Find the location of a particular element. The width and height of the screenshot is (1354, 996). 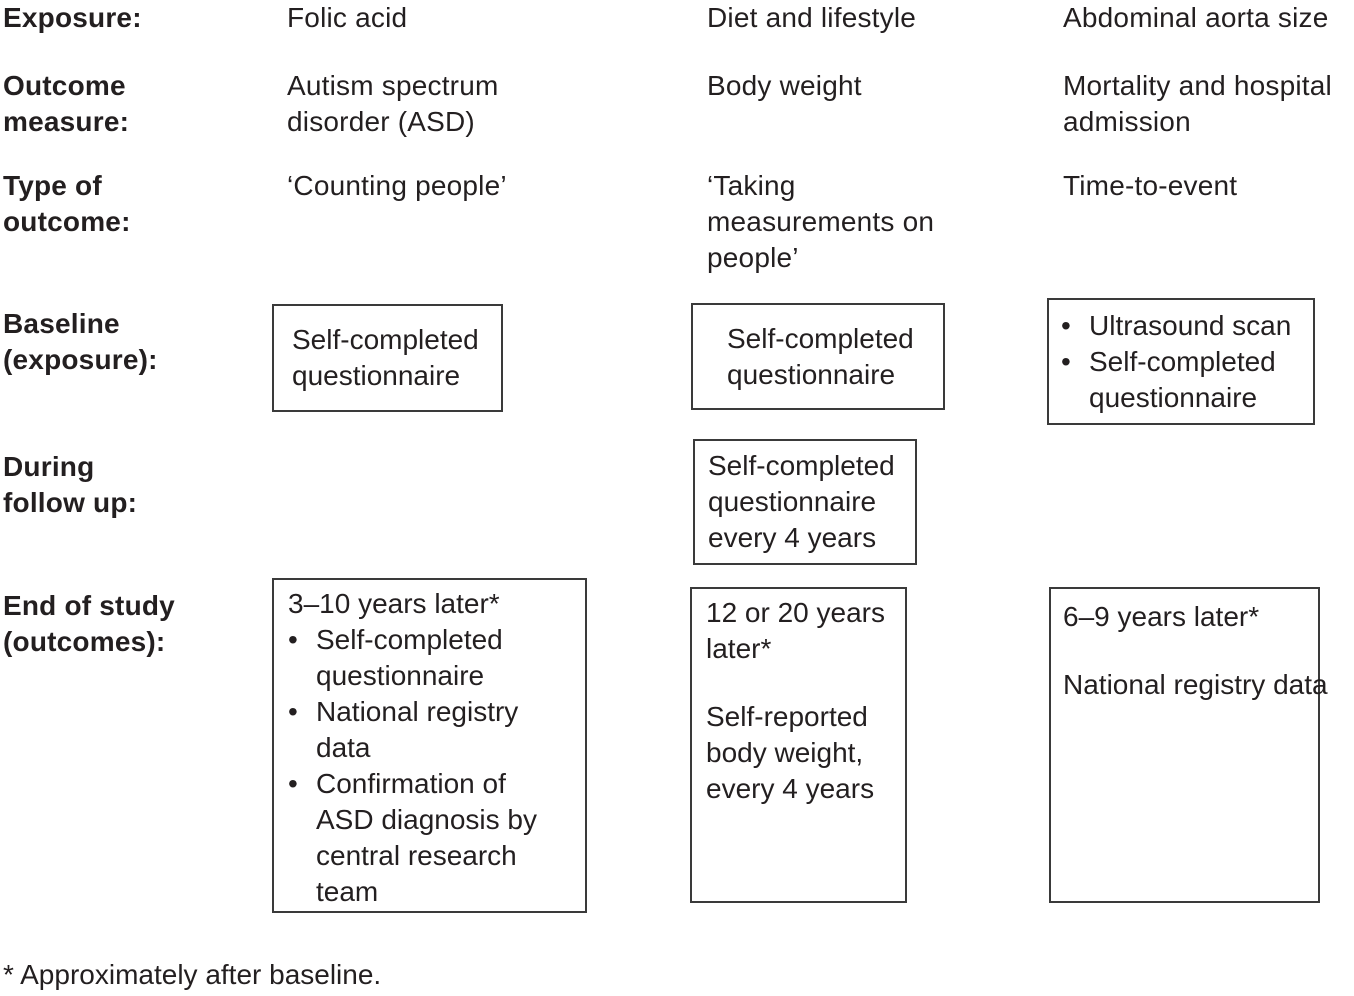

study3-end-of-study-box: 6–9 years later* National registry data is located at coordinates (1188, 745).